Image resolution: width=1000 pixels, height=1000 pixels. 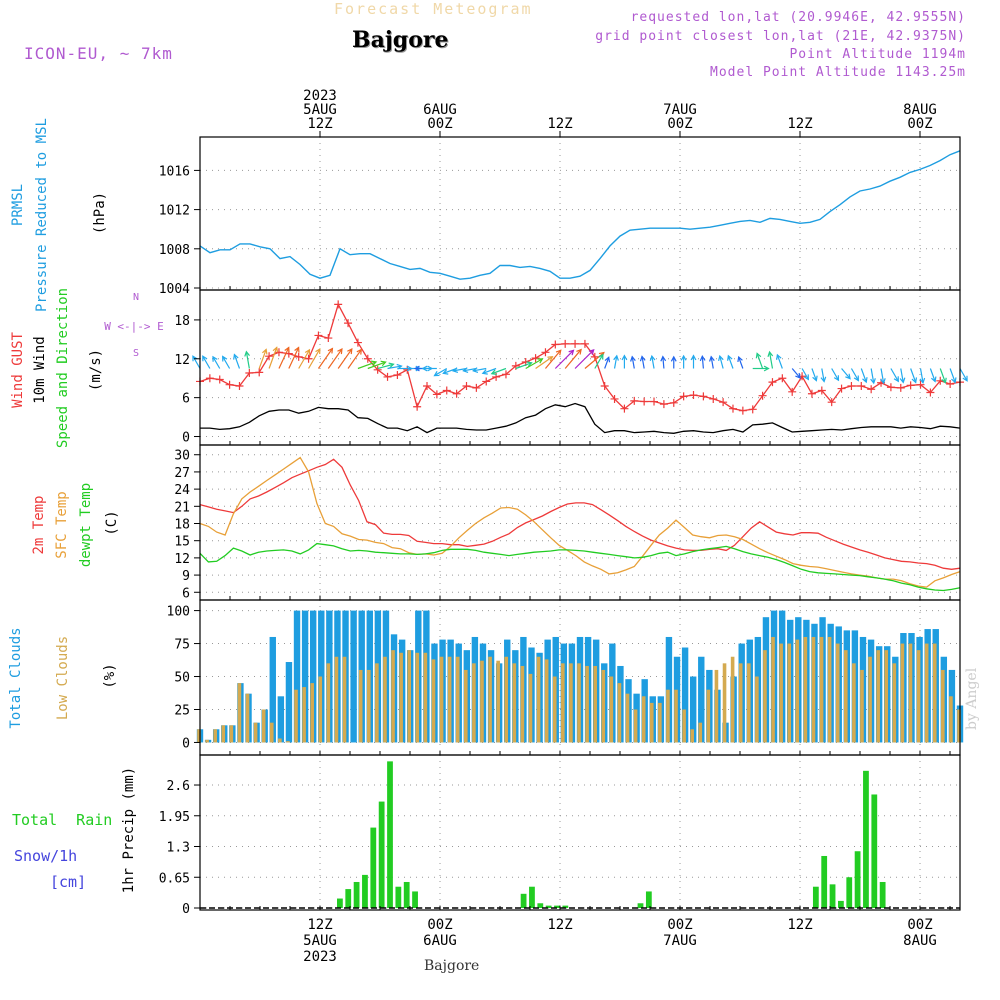 What do you see at coordinates (182, 473) in the screenshot?
I see `y-tick-label: 27` at bounding box center [182, 473].